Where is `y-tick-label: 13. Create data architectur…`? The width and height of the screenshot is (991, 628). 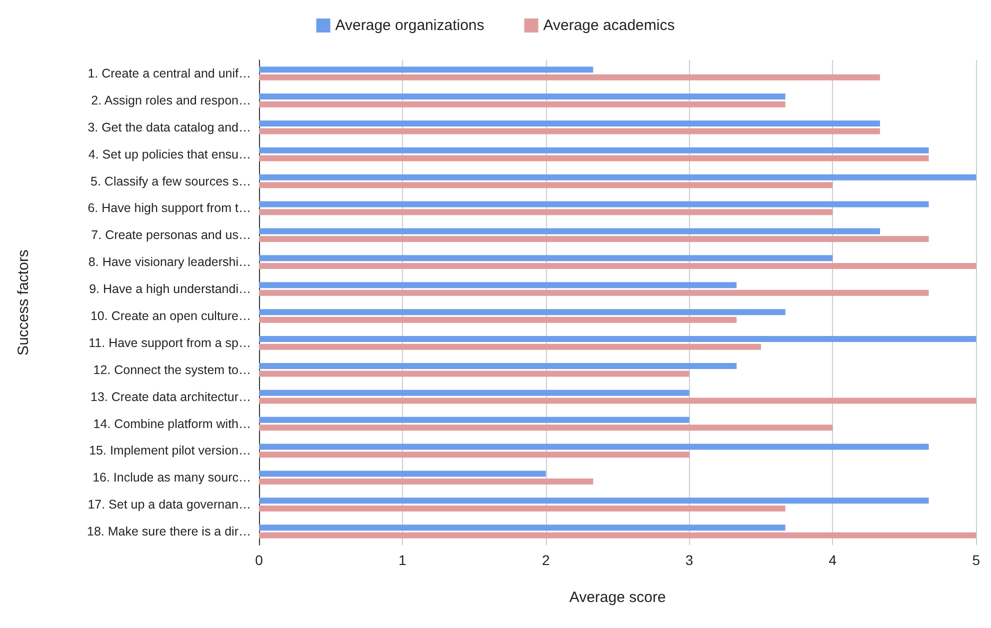 y-tick-label: 13. Create data architectur… is located at coordinates (170, 397).